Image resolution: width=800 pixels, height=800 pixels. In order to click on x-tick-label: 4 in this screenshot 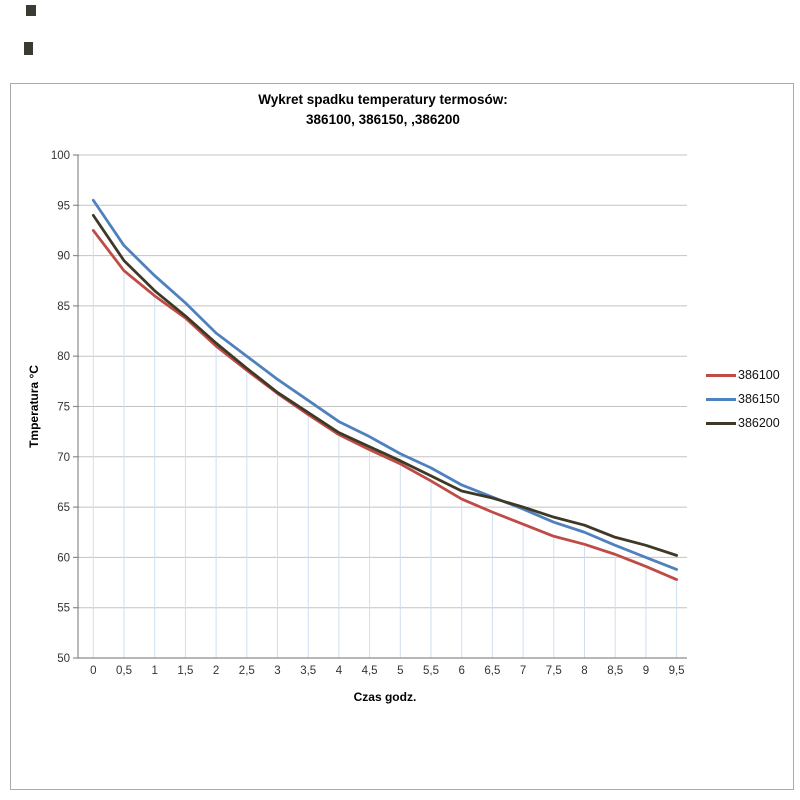, I will do `click(339, 671)`.